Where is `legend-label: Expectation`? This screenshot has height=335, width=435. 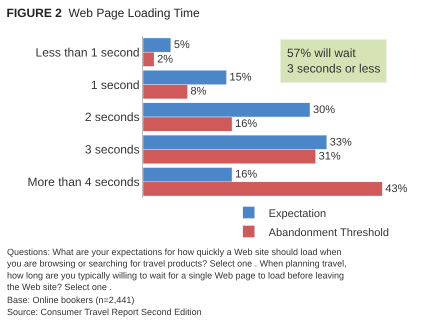
legend-label: Expectation is located at coordinates (297, 214).